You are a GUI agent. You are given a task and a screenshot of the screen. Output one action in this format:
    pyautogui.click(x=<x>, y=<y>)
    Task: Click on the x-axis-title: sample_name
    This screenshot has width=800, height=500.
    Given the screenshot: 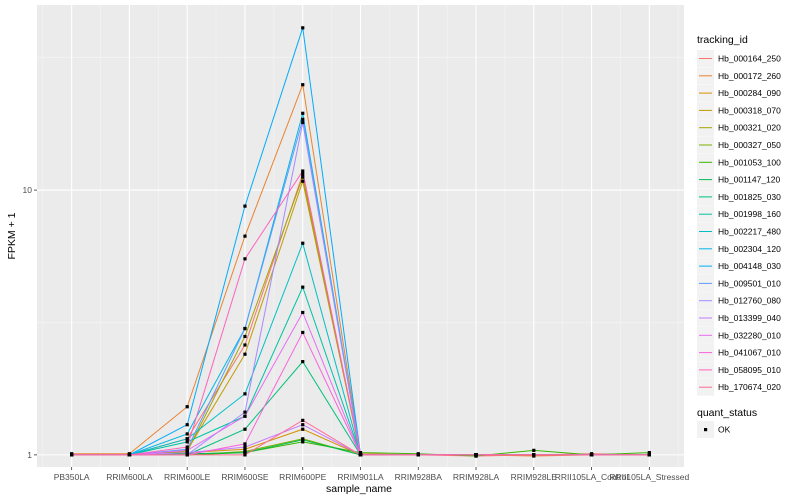 What is the action you would take?
    pyautogui.click(x=359, y=489)
    